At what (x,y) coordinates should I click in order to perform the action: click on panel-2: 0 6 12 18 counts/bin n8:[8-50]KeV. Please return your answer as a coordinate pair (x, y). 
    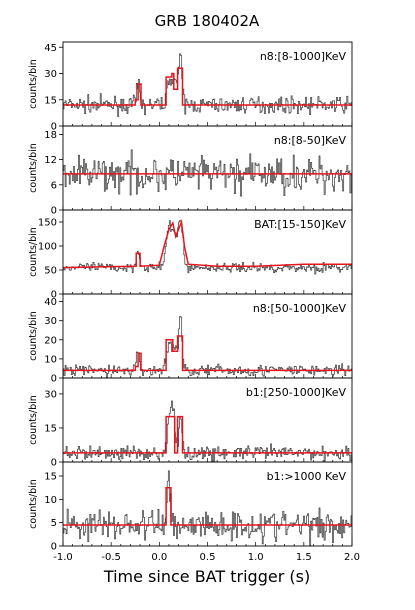
    Looking at the image, I should click on (190, 171).